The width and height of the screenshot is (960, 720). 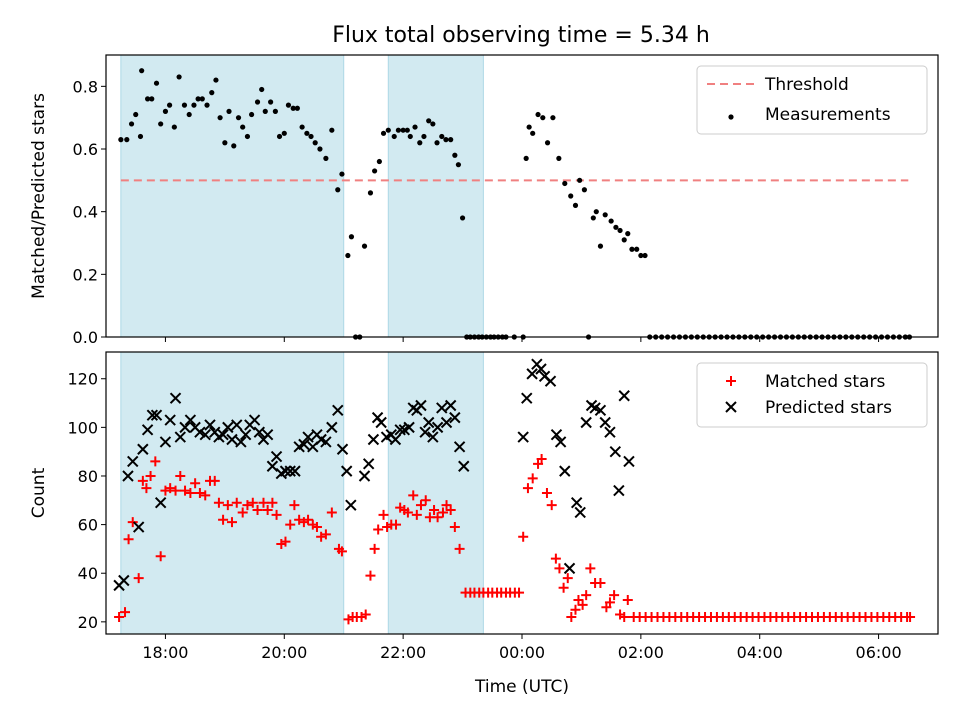 What do you see at coordinates (825, 382) in the screenshot?
I see `legend-label: Matched stars` at bounding box center [825, 382].